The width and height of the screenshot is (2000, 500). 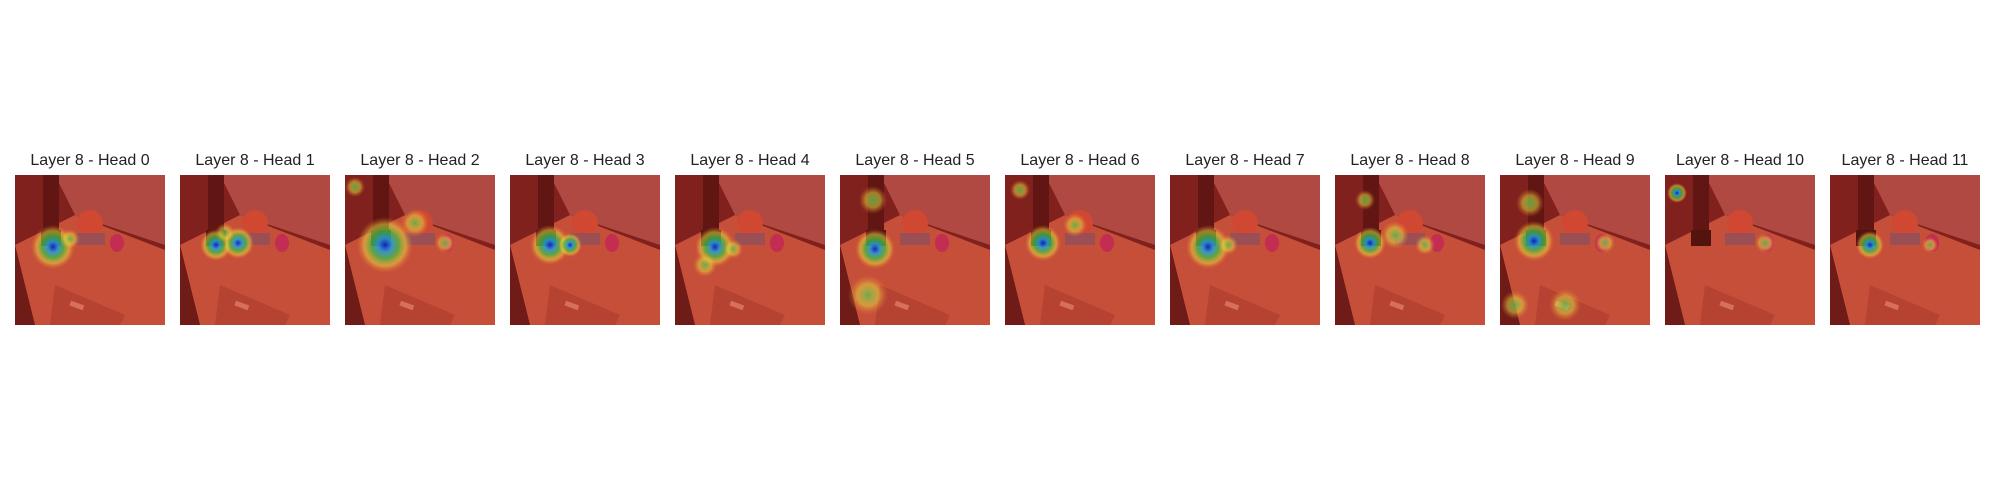 What do you see at coordinates (1244, 160) in the screenshot?
I see `panel-title: Layer 8 - Head 7` at bounding box center [1244, 160].